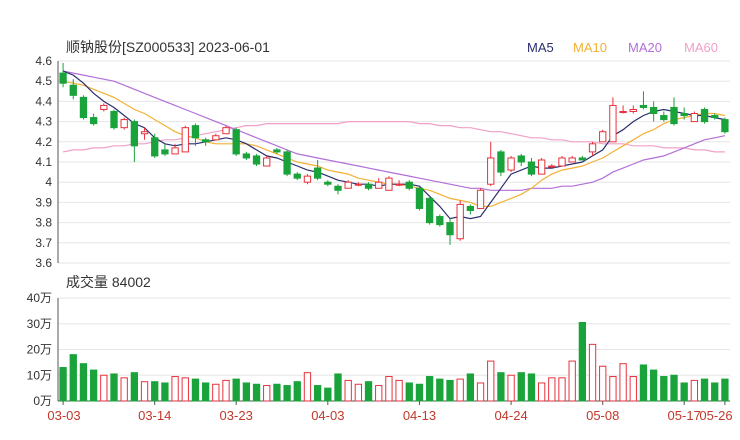 This screenshot has width=740, height=440. Describe the element at coordinates (43, 61) in the screenshot. I see `price-tick-label: 4.6` at that location.